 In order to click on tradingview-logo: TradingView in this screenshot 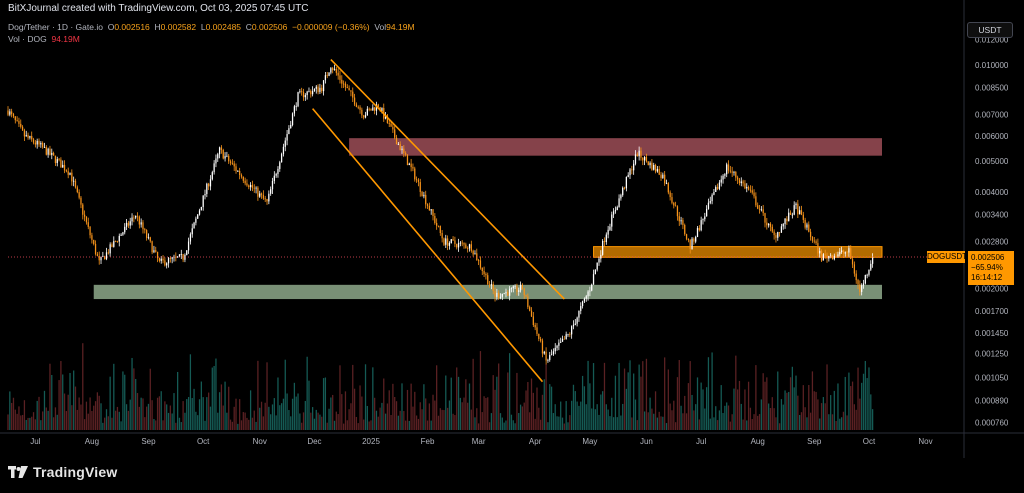, I will do `click(62, 472)`.